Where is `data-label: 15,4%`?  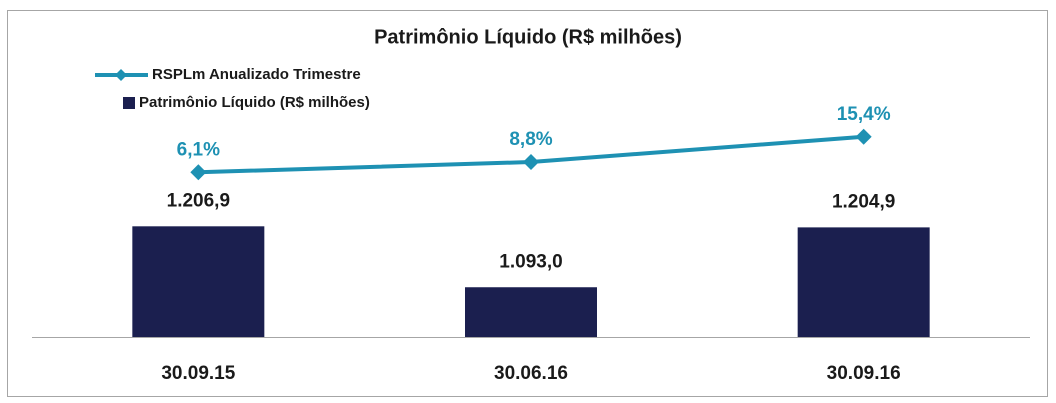
data-label: 15,4% is located at coordinates (864, 114).